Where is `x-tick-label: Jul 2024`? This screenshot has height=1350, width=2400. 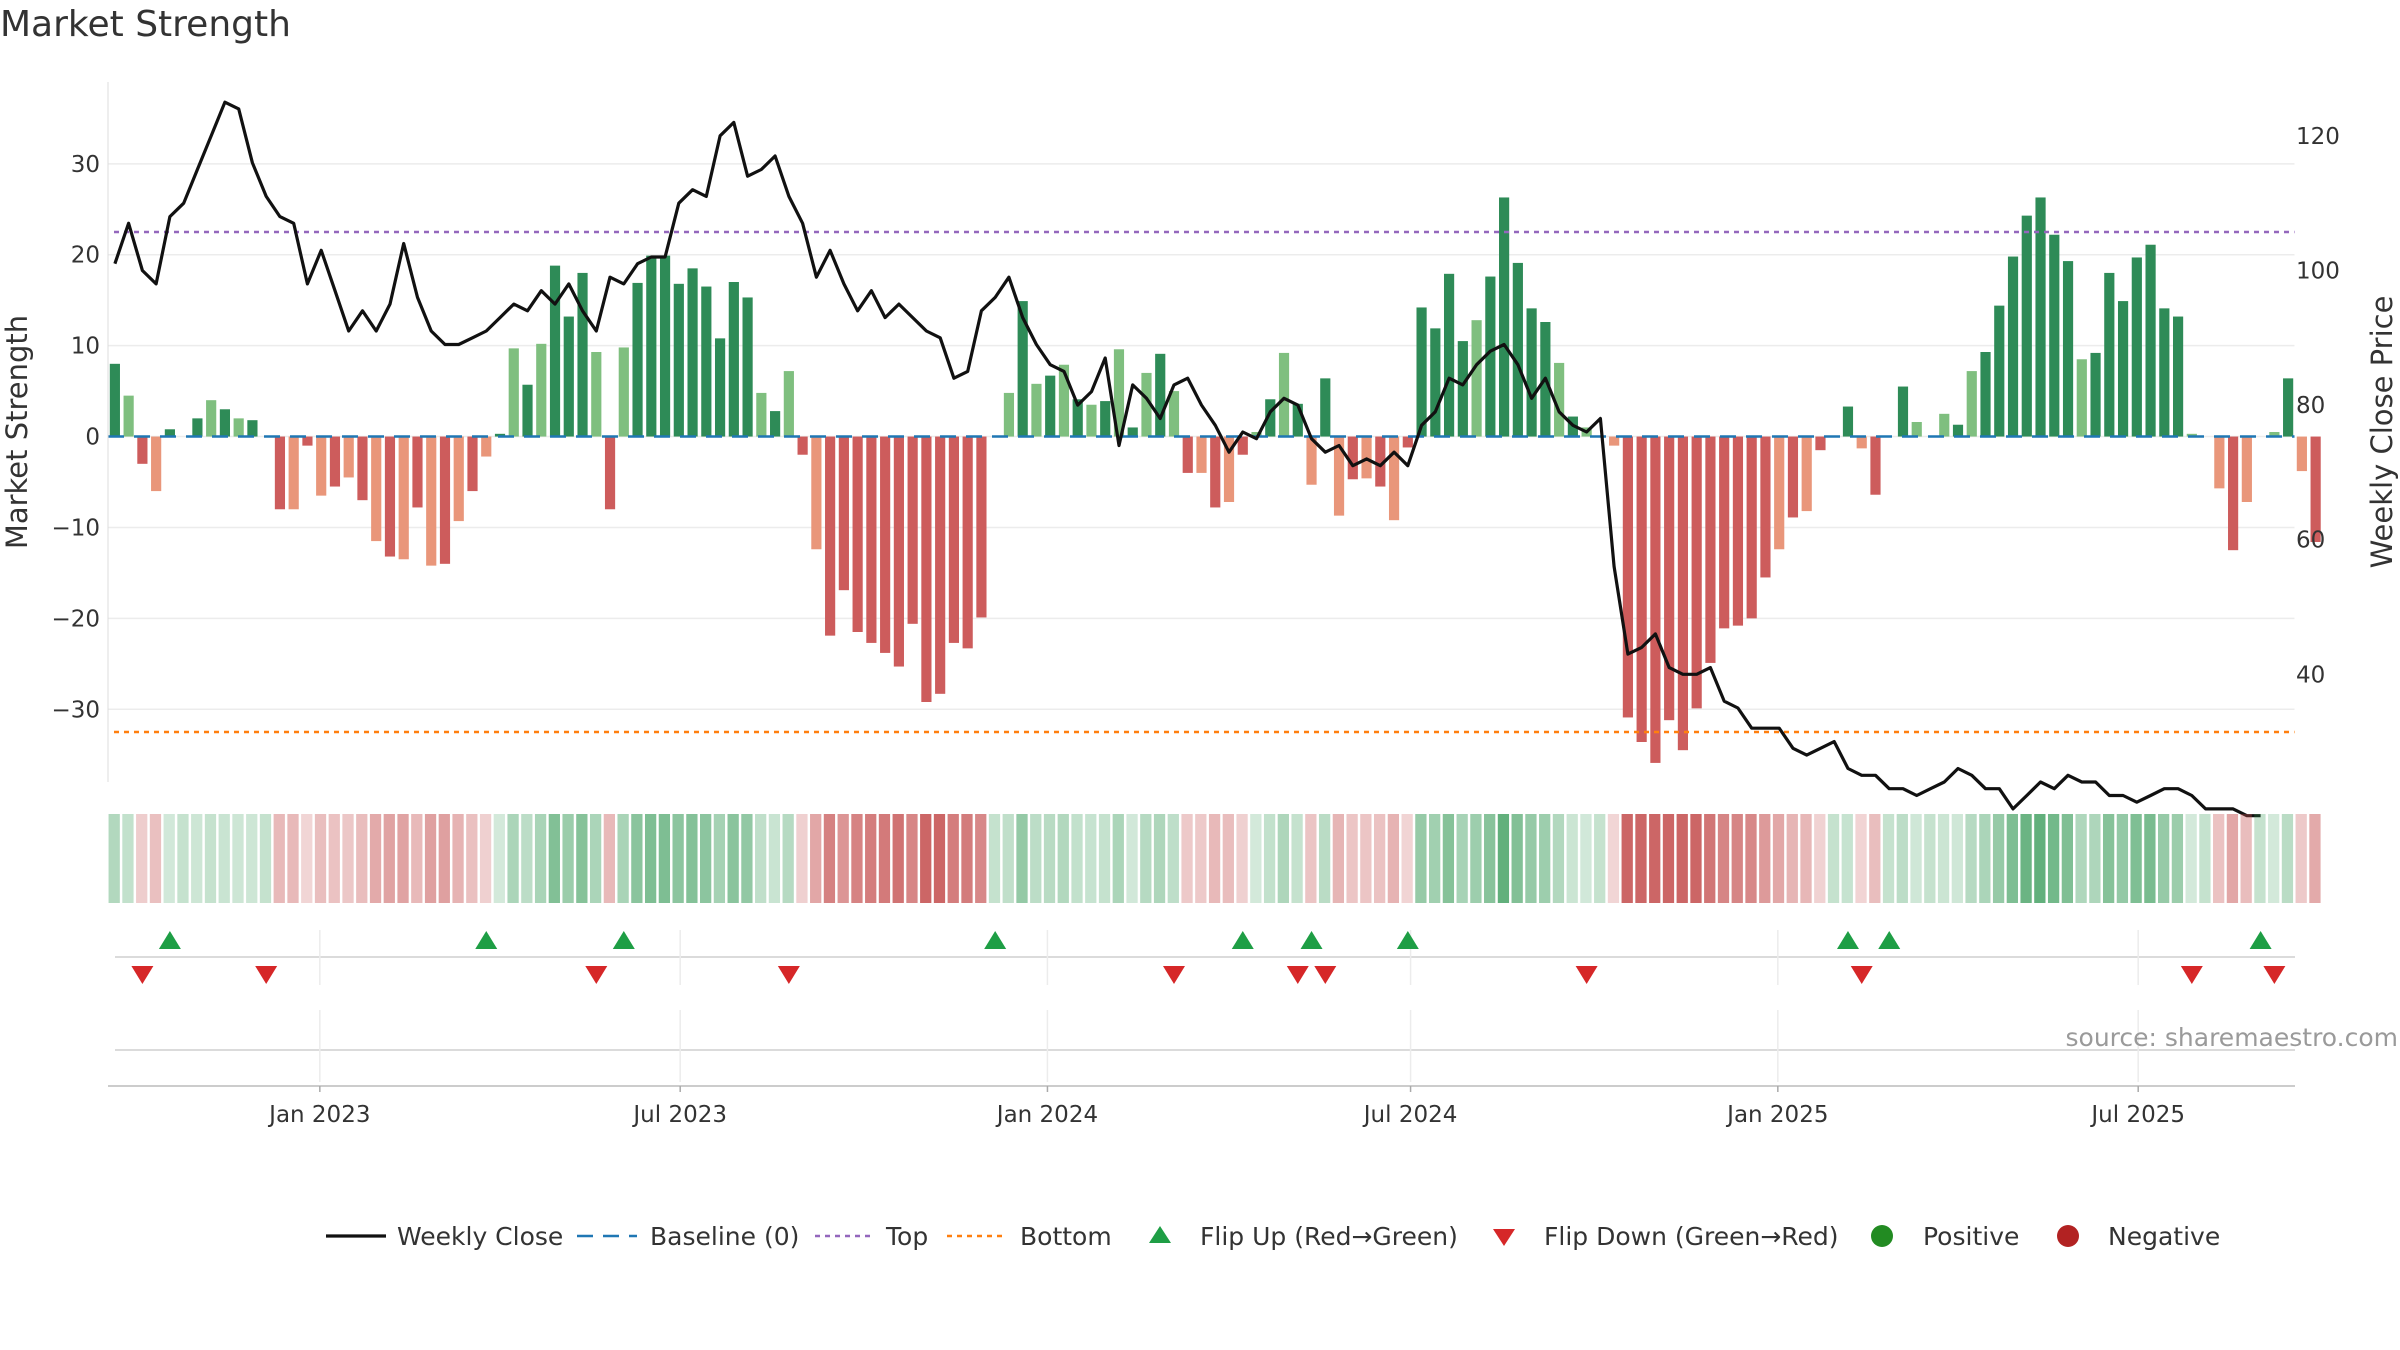 x-tick-label: Jul 2024 is located at coordinates (1410, 1115).